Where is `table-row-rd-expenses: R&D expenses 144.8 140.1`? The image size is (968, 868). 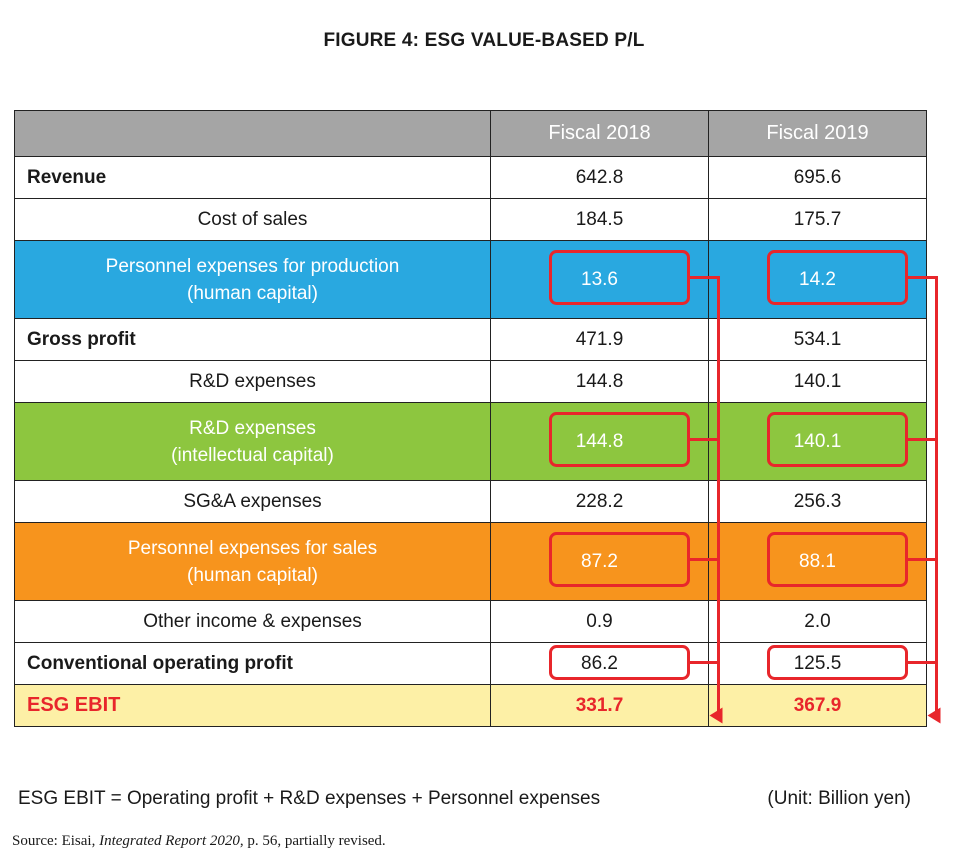
table-row-rd-expenses: R&D expenses 144.8 140.1 is located at coordinates (470, 381).